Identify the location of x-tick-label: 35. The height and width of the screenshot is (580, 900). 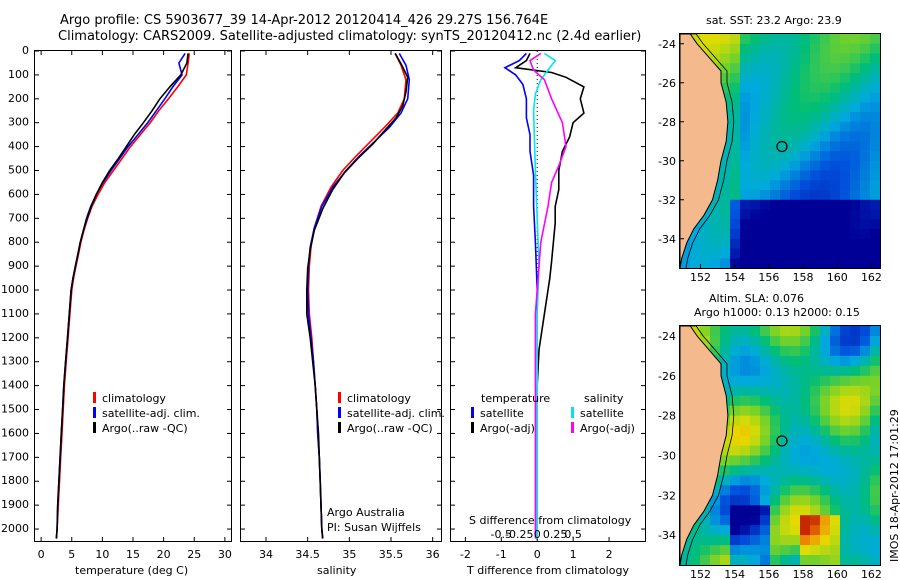
(349, 554).